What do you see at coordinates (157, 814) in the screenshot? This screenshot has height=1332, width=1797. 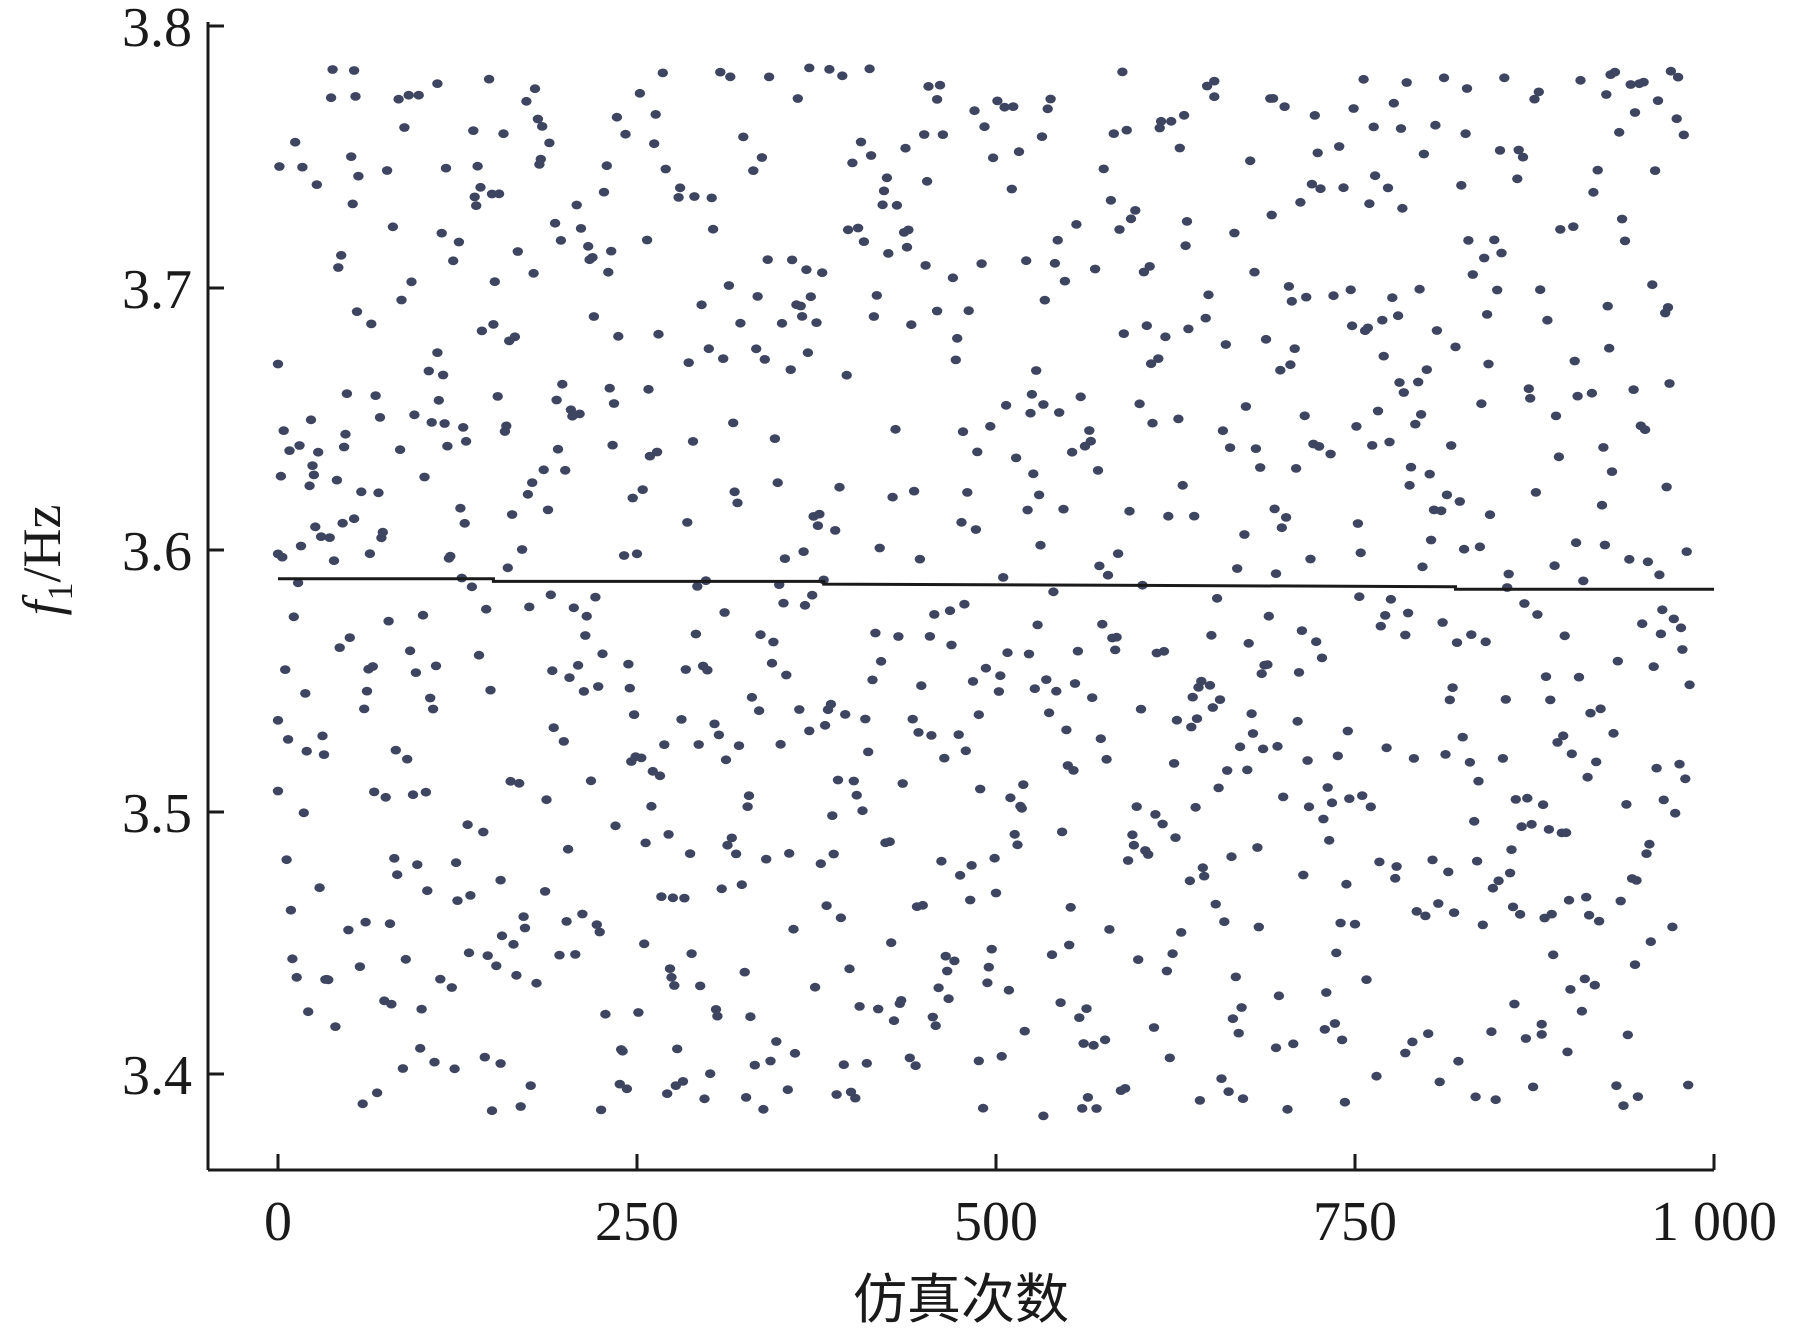 I see `y-tick-label: 3.5` at bounding box center [157, 814].